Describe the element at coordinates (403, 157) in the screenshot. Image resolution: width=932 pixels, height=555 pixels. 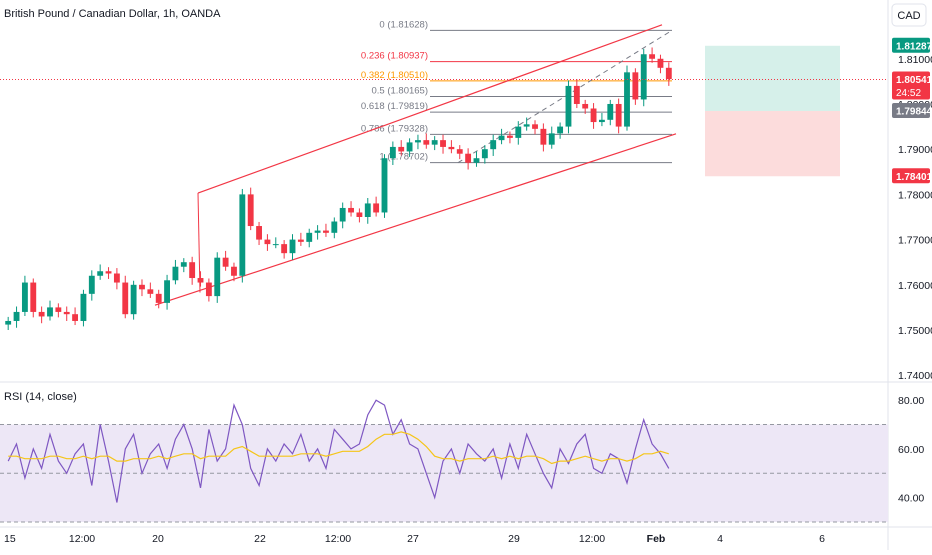
I see `fib-label-1: 1 (1.78702)` at that location.